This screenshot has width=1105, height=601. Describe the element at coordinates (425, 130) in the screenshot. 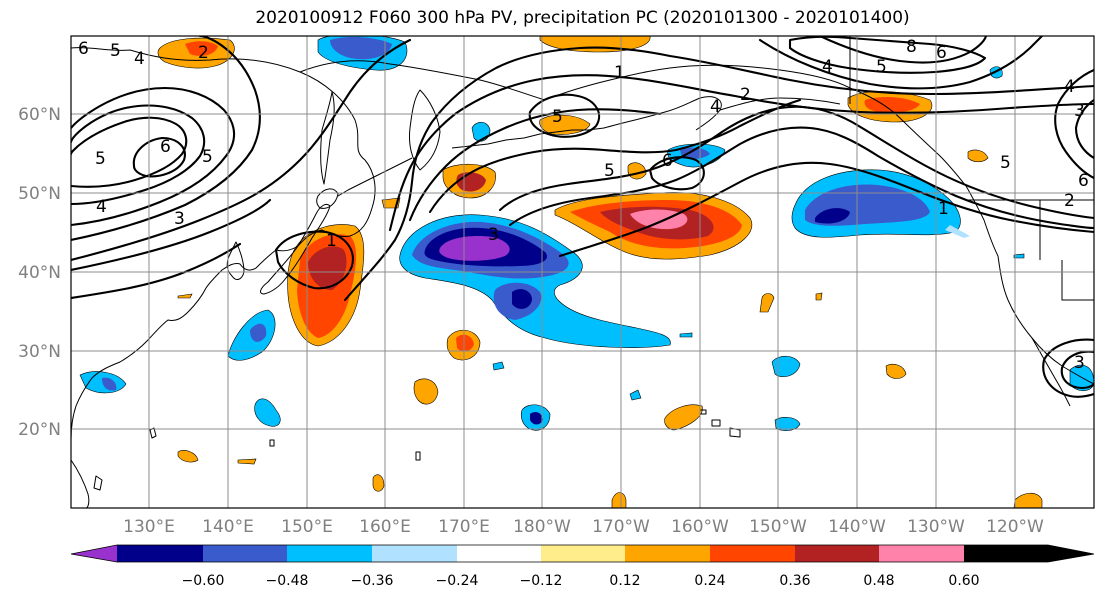

I see `kamchatka-coastline` at that location.